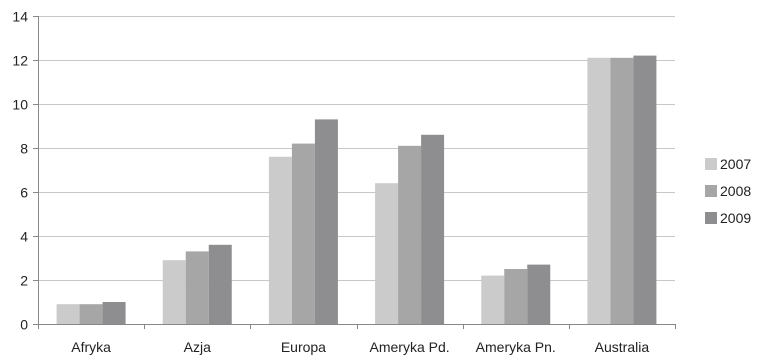 This screenshot has height=355, width=757. I want to click on bar-2009-ameryka-pd-, so click(433, 229).